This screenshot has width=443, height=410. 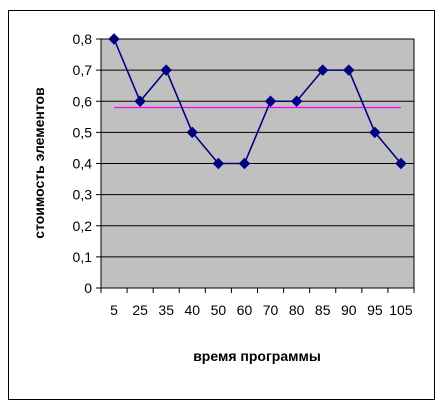 What do you see at coordinates (193, 310) in the screenshot?
I see `x-tick-label: 40` at bounding box center [193, 310].